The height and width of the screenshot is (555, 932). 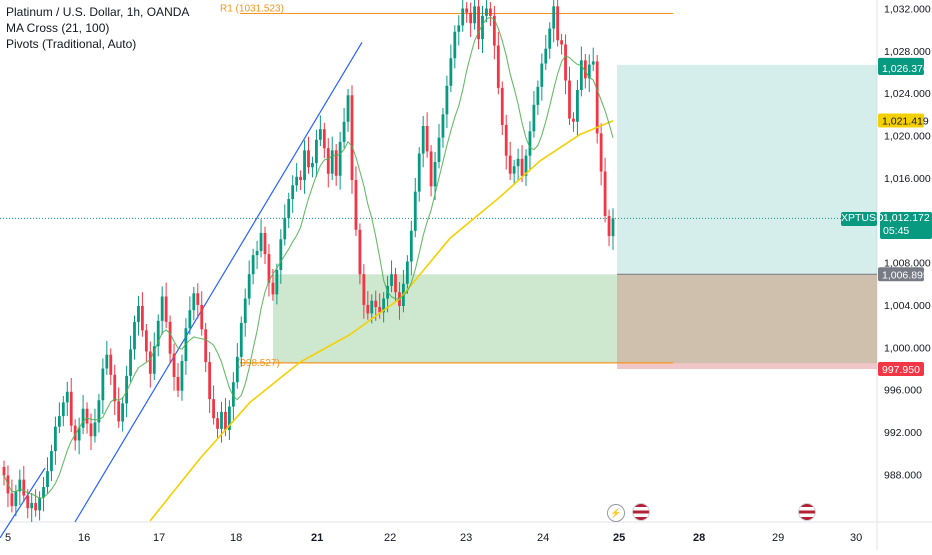 What do you see at coordinates (8, 538) in the screenshot?
I see `x-tick-label: 5` at bounding box center [8, 538].